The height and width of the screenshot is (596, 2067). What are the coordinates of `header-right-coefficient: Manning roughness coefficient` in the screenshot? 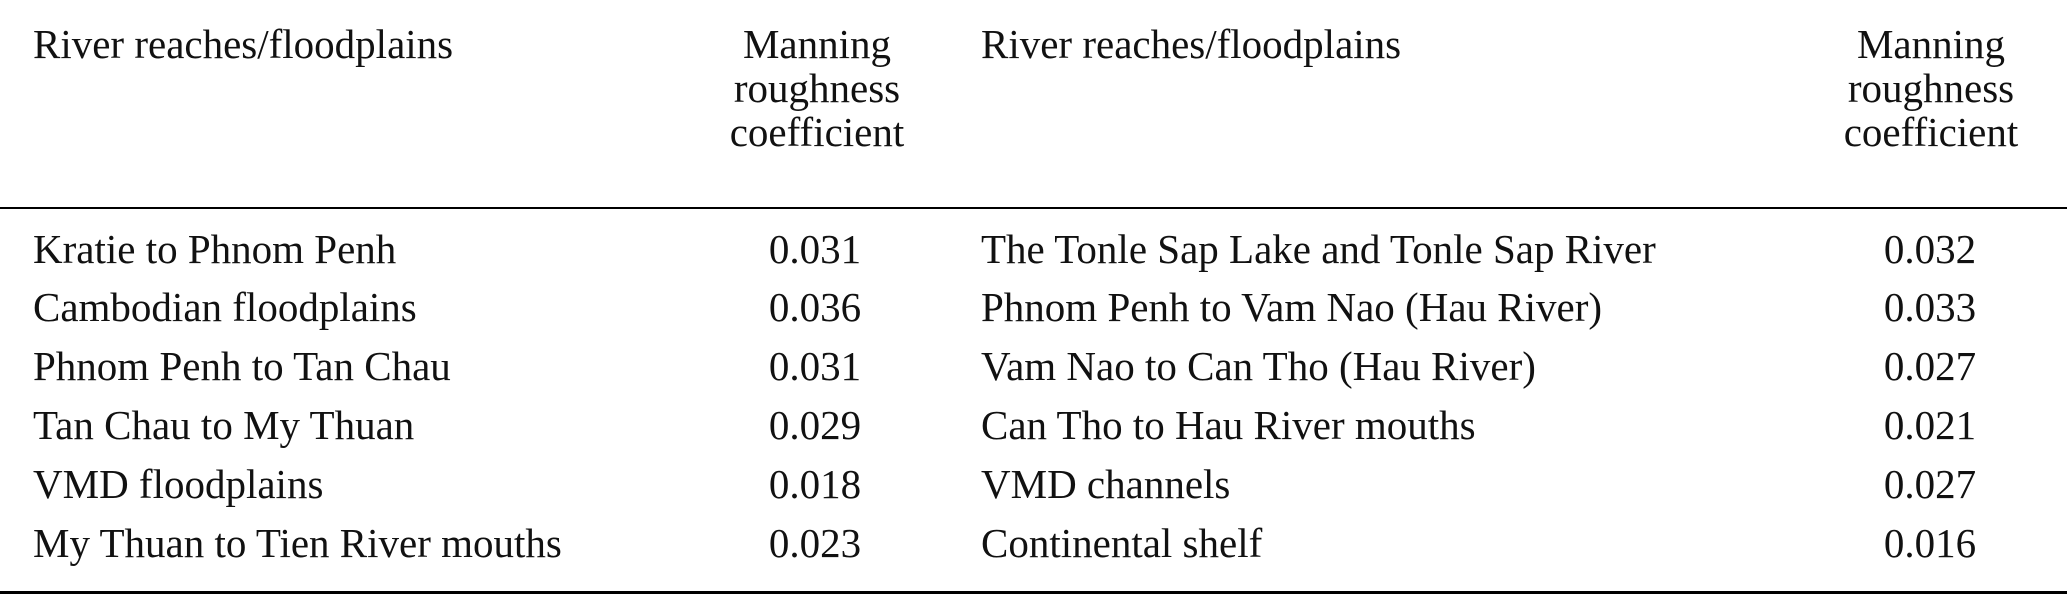 It's located at (1931, 88).